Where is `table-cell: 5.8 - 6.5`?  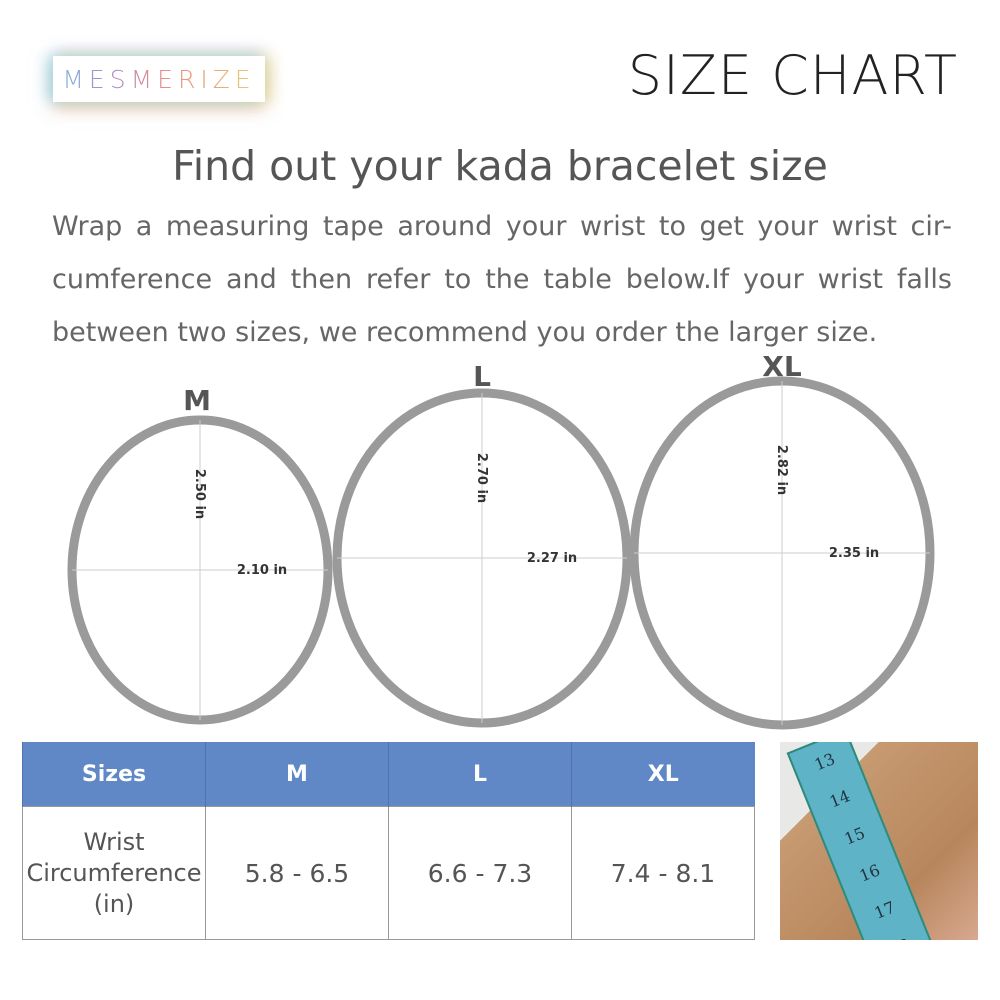
table-cell: 5.8 - 6.5 is located at coordinates (297, 873).